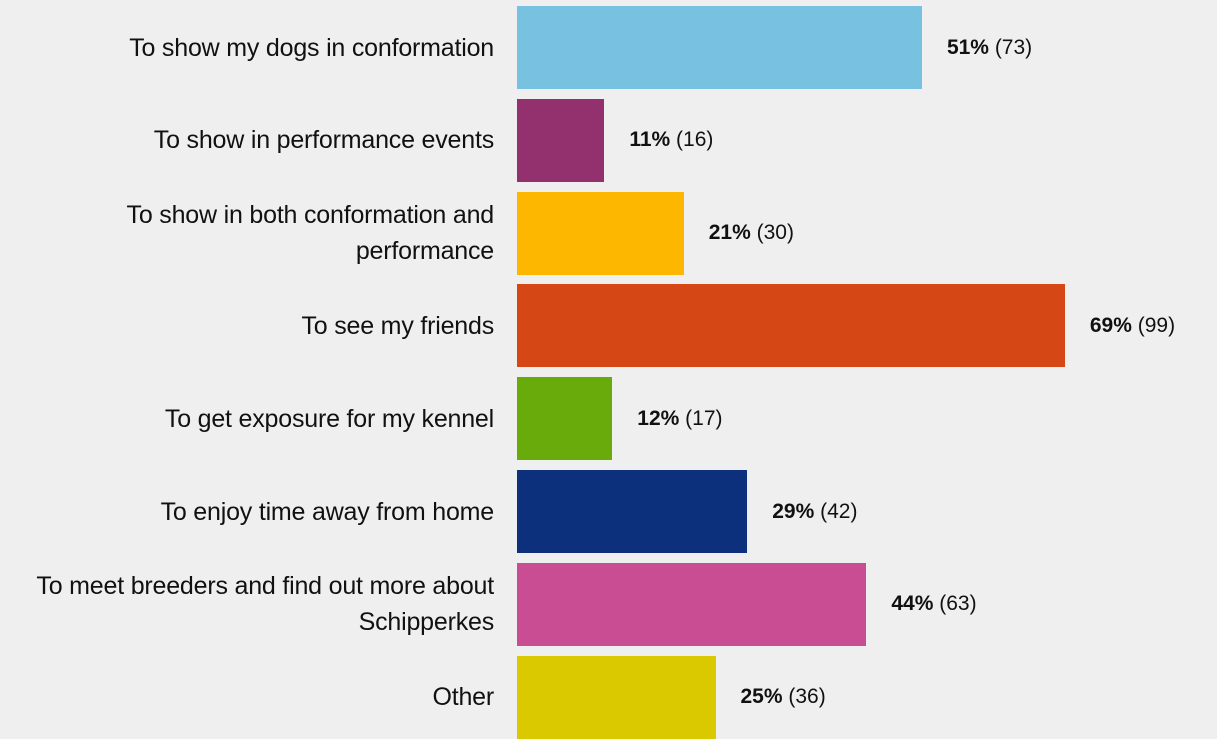  I want to click on value-label: 11% (16), so click(671, 140).